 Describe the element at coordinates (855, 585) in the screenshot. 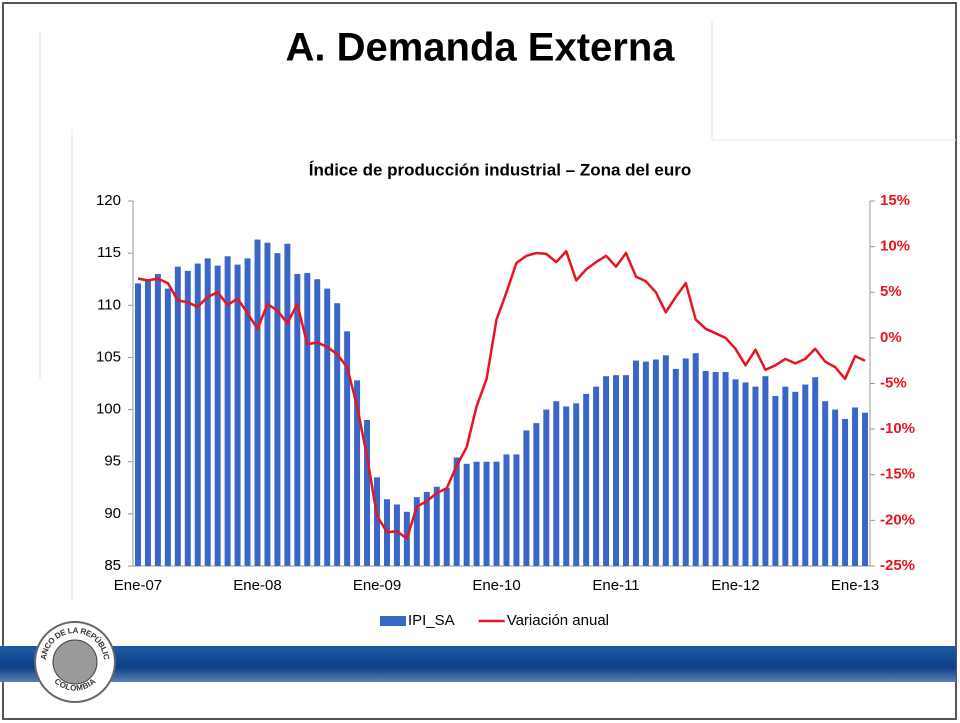

I see `x-tick-label: Ene-13` at that location.